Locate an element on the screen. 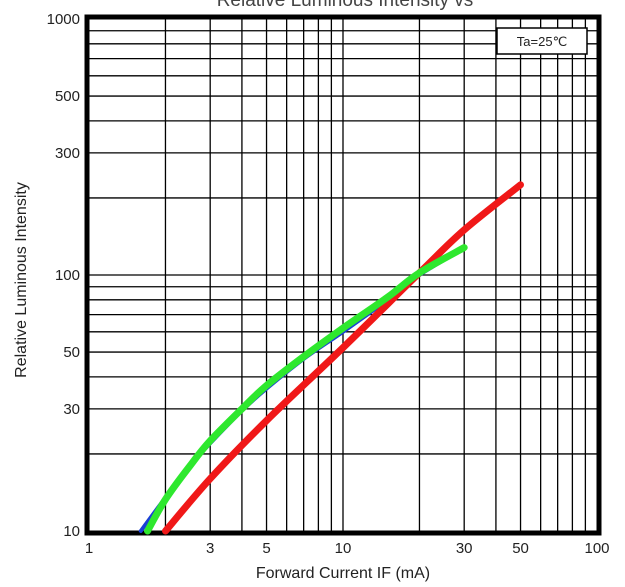  y-tick-label: 500 is located at coordinates (67, 96).